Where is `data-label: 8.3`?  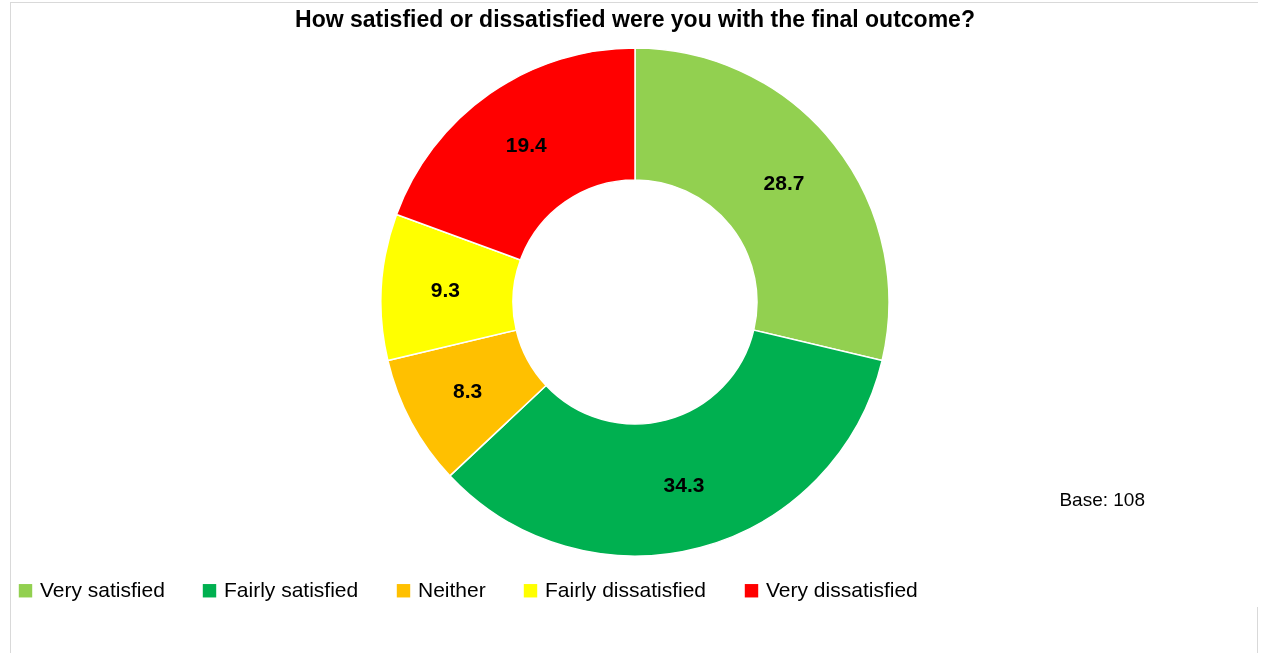 data-label: 8.3 is located at coordinates (468, 390).